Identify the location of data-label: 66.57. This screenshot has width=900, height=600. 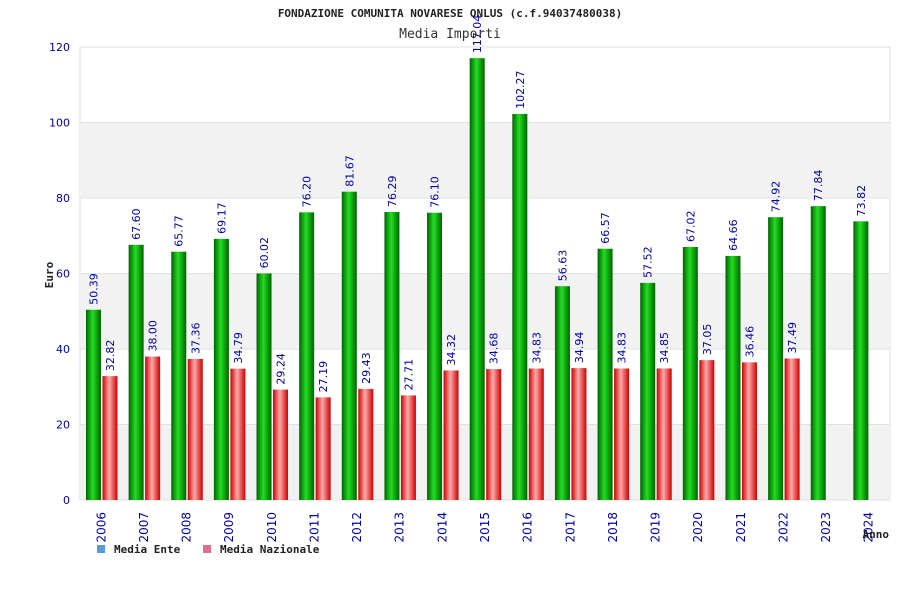
(605, 228).